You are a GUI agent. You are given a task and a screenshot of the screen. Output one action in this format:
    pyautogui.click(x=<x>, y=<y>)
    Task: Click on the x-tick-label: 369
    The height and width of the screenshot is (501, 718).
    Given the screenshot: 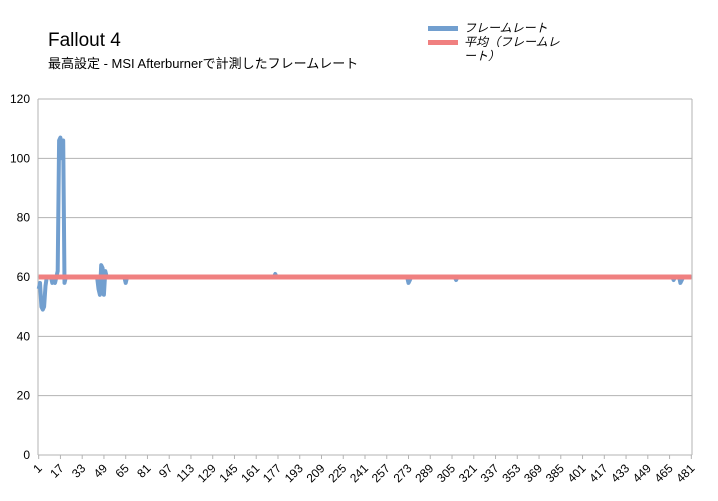 What is the action you would take?
    pyautogui.click(x=533, y=473)
    